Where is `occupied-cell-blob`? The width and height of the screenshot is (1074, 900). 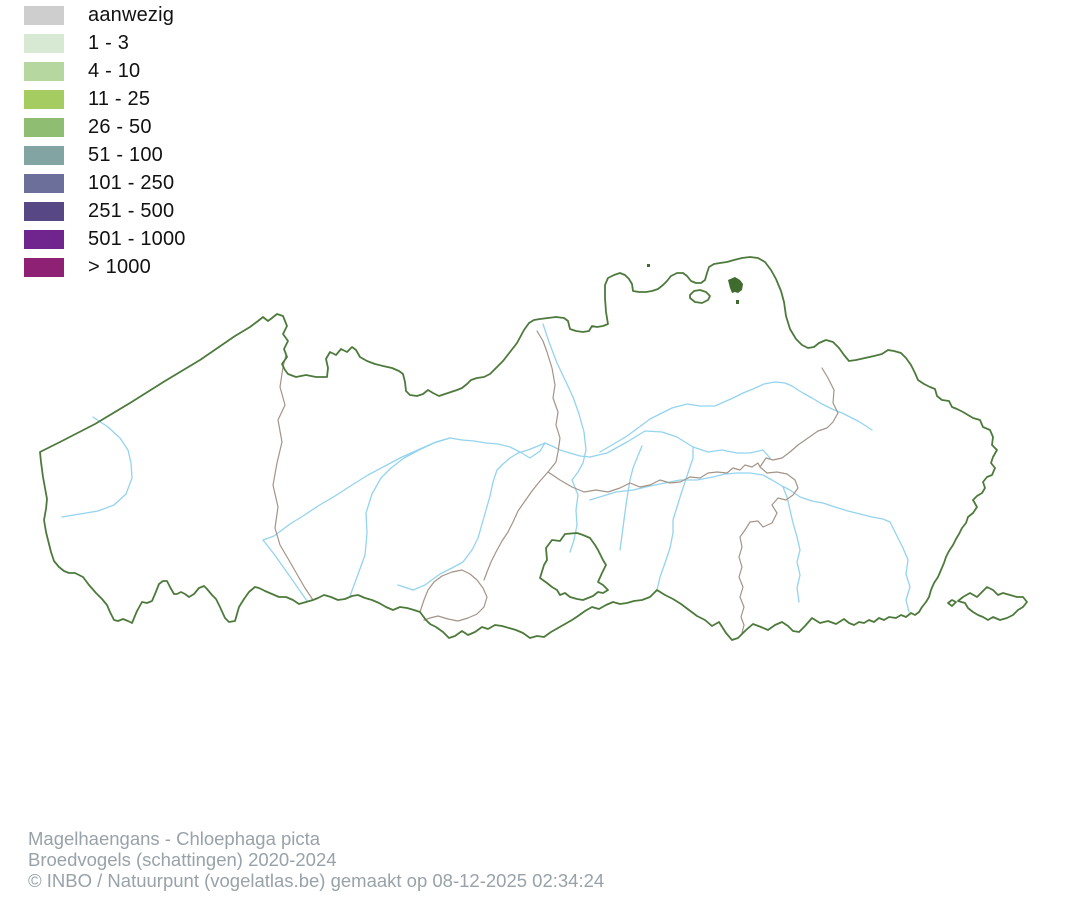 occupied-cell-blob is located at coordinates (735, 285).